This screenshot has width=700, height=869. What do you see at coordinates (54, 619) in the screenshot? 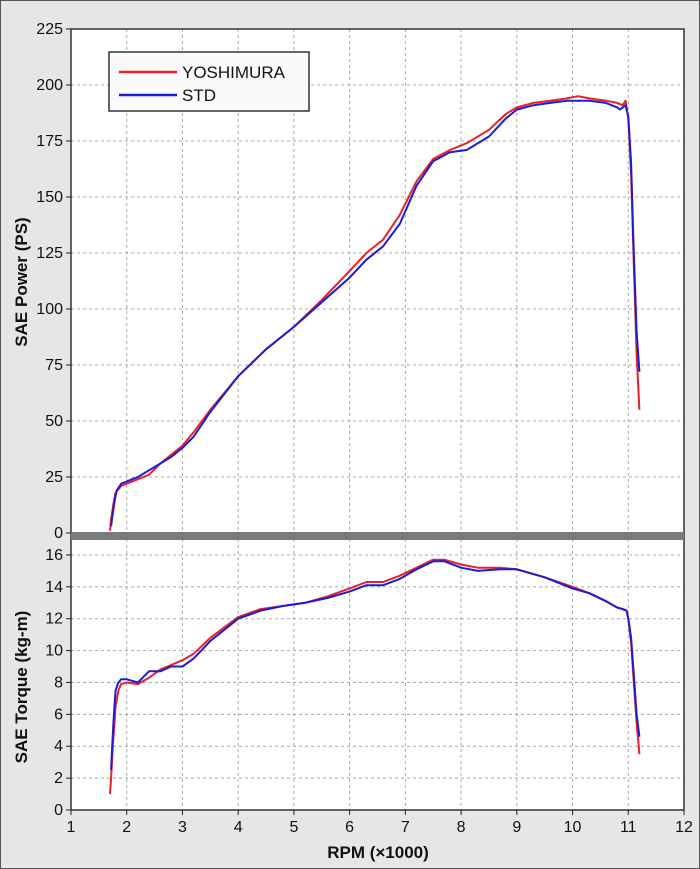
I see `torque-y-tick-label: 12` at bounding box center [54, 619].